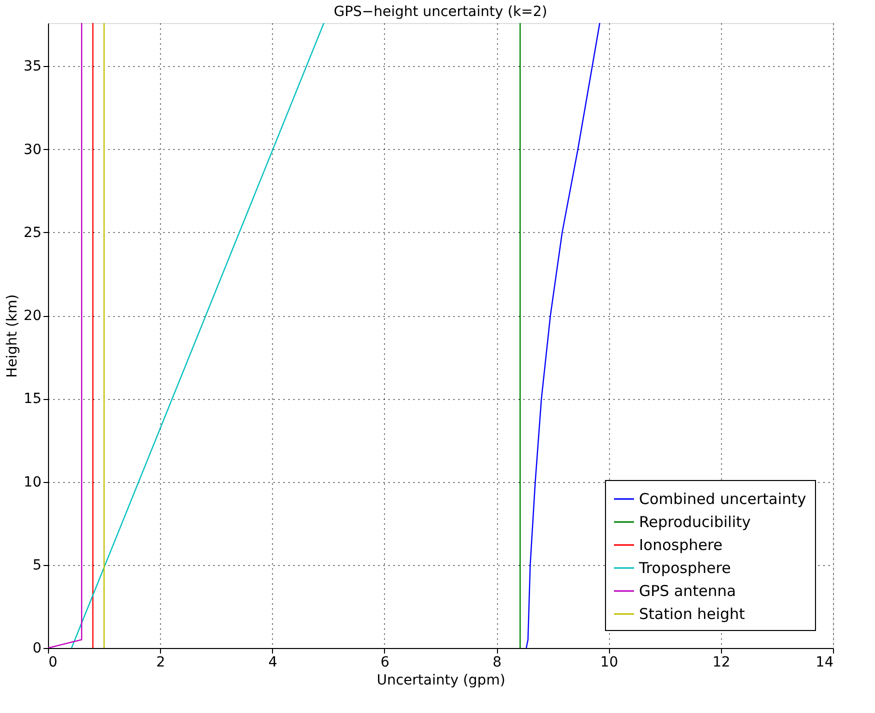 Image resolution: width=875 pixels, height=713 pixels. I want to click on x-tick-label: 14, so click(825, 662).